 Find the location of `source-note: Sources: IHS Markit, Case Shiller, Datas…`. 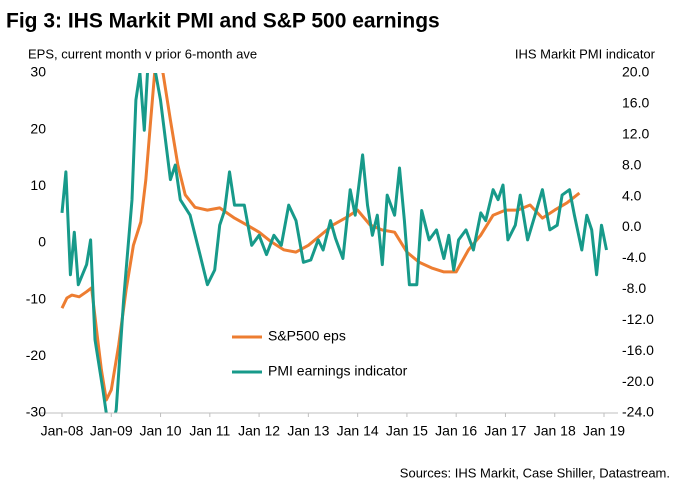

source-note: Sources: IHS Markit, Case Shiller, Datas… is located at coordinates (535, 472).